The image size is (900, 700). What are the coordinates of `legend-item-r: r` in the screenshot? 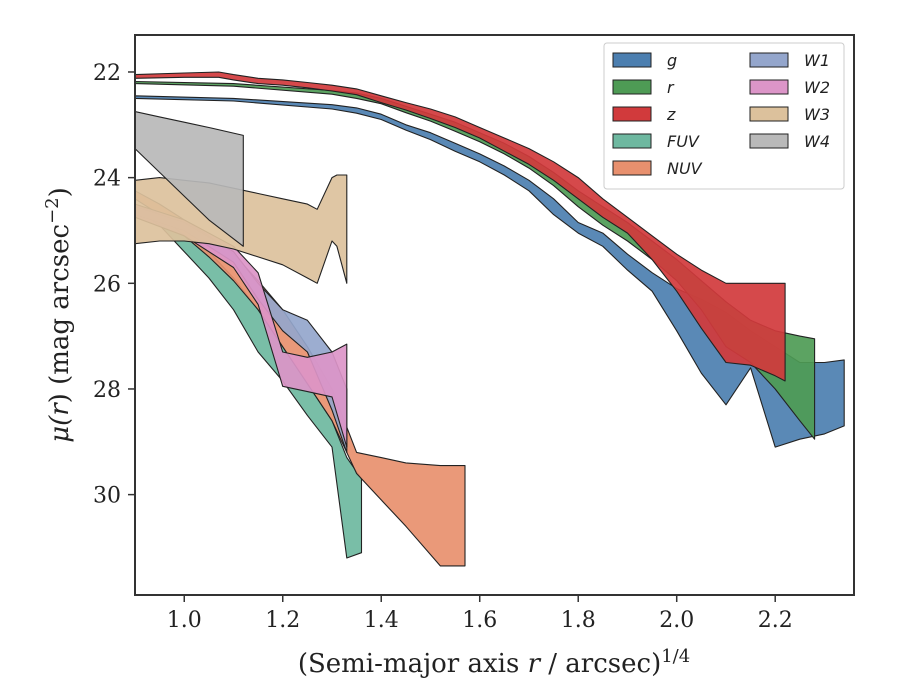 It's located at (643, 87).